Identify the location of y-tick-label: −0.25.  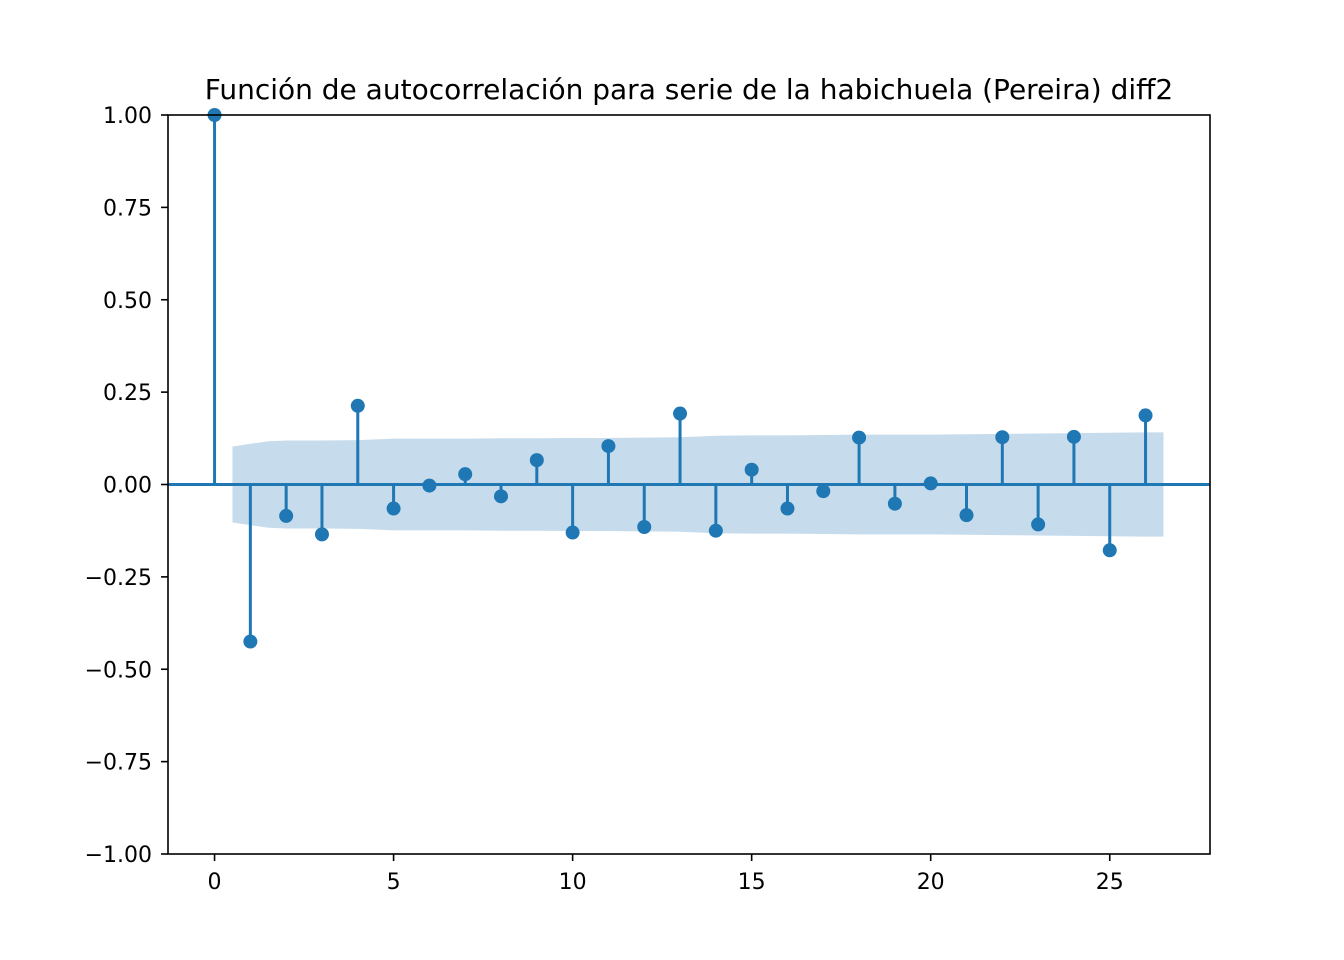
(118, 578).